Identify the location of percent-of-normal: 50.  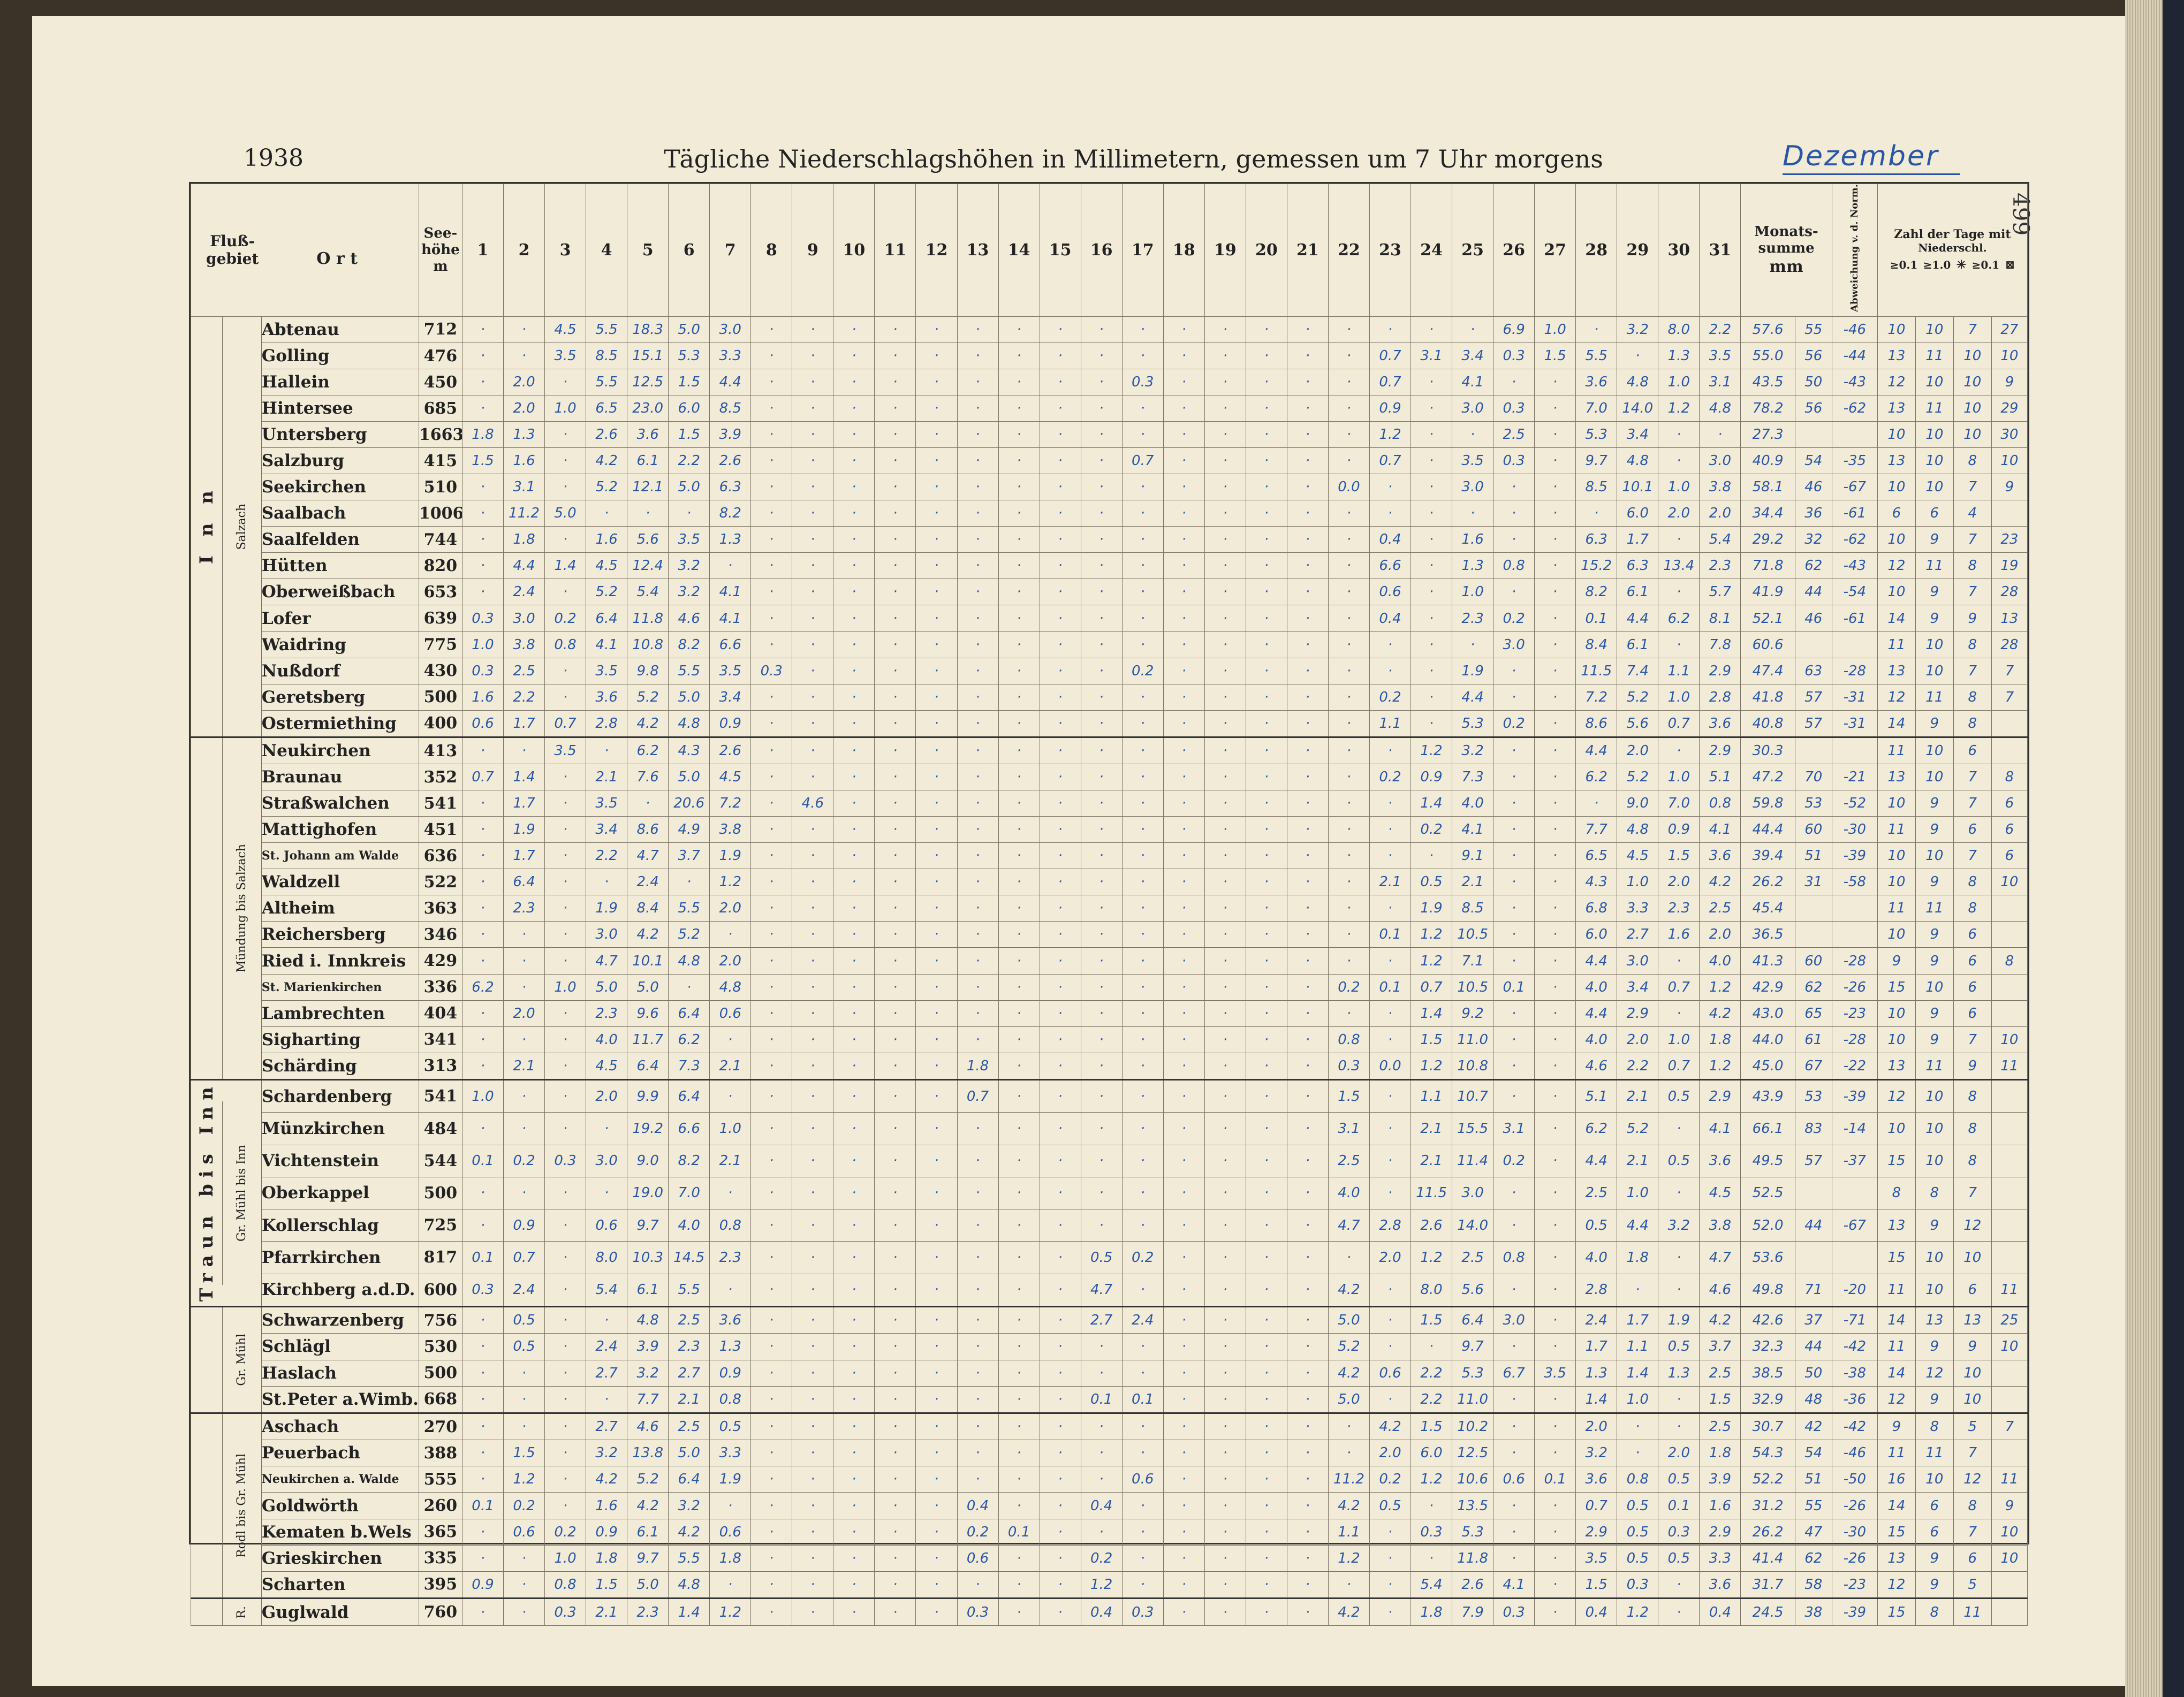
(1813, 1373).